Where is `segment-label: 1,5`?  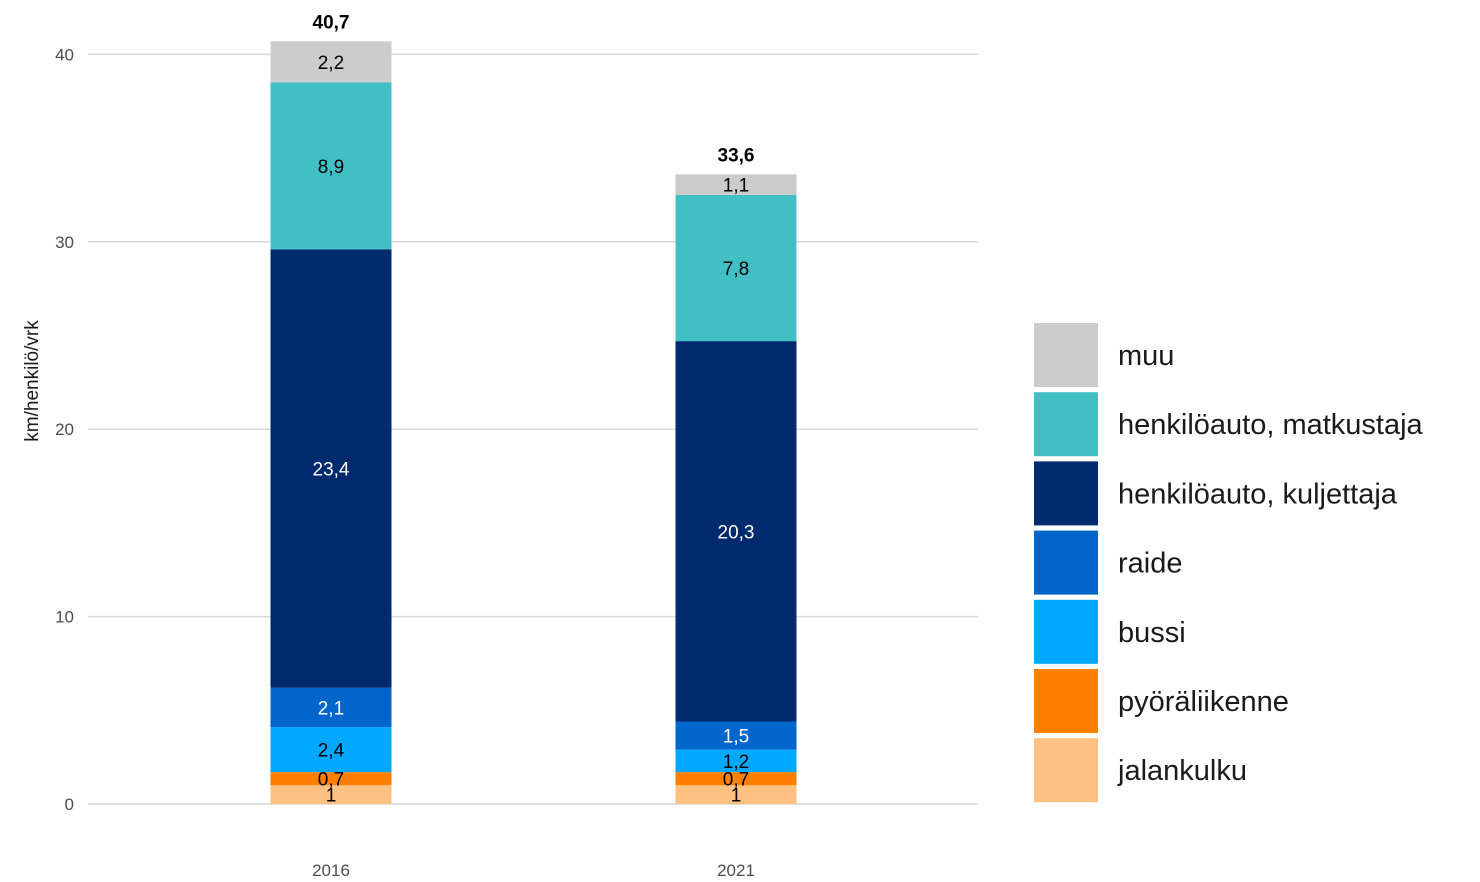
segment-label: 1,5 is located at coordinates (736, 737).